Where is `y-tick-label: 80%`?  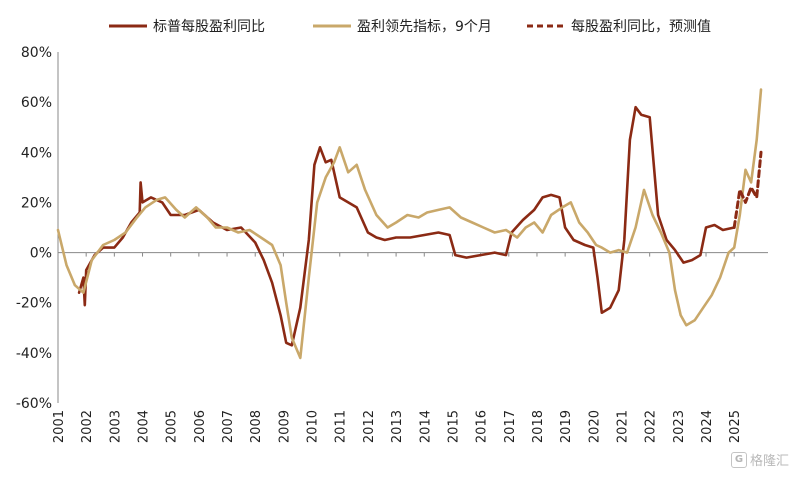
y-tick-label: 80% is located at coordinates (36, 53).